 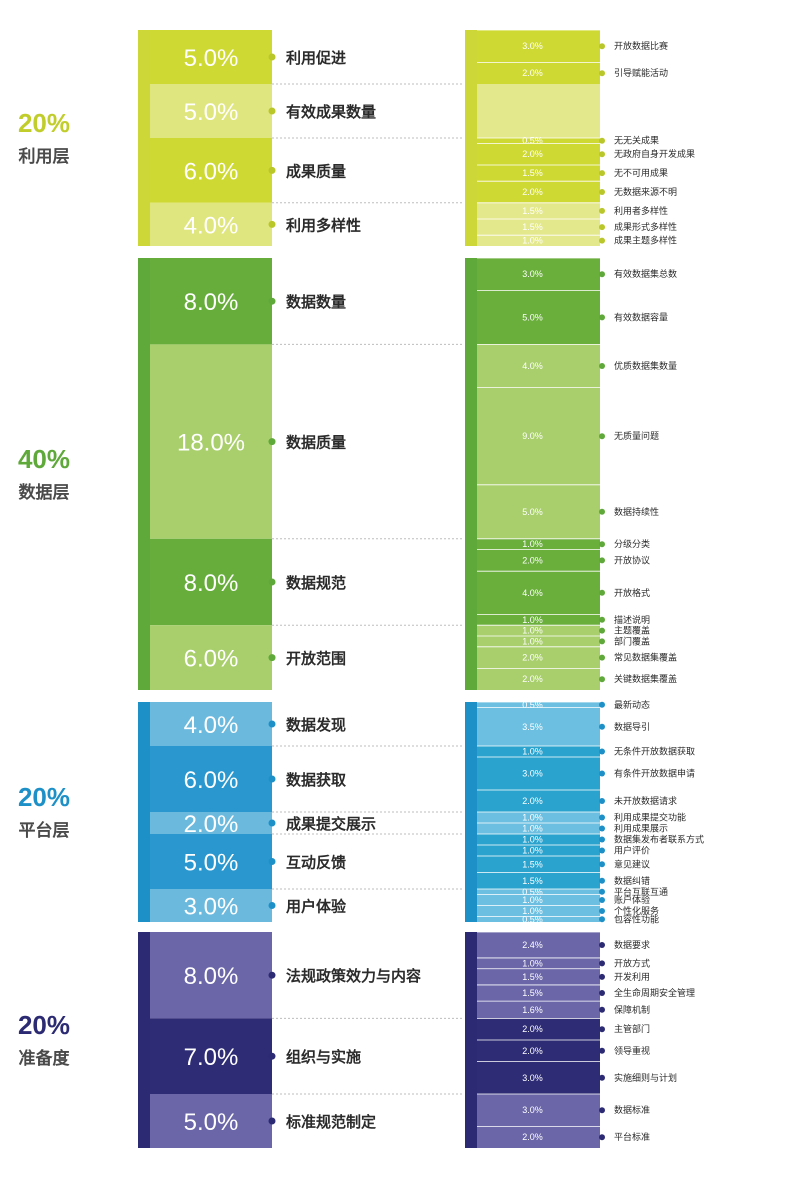 I want to click on item-name: 描述说明, so click(x=632, y=619).